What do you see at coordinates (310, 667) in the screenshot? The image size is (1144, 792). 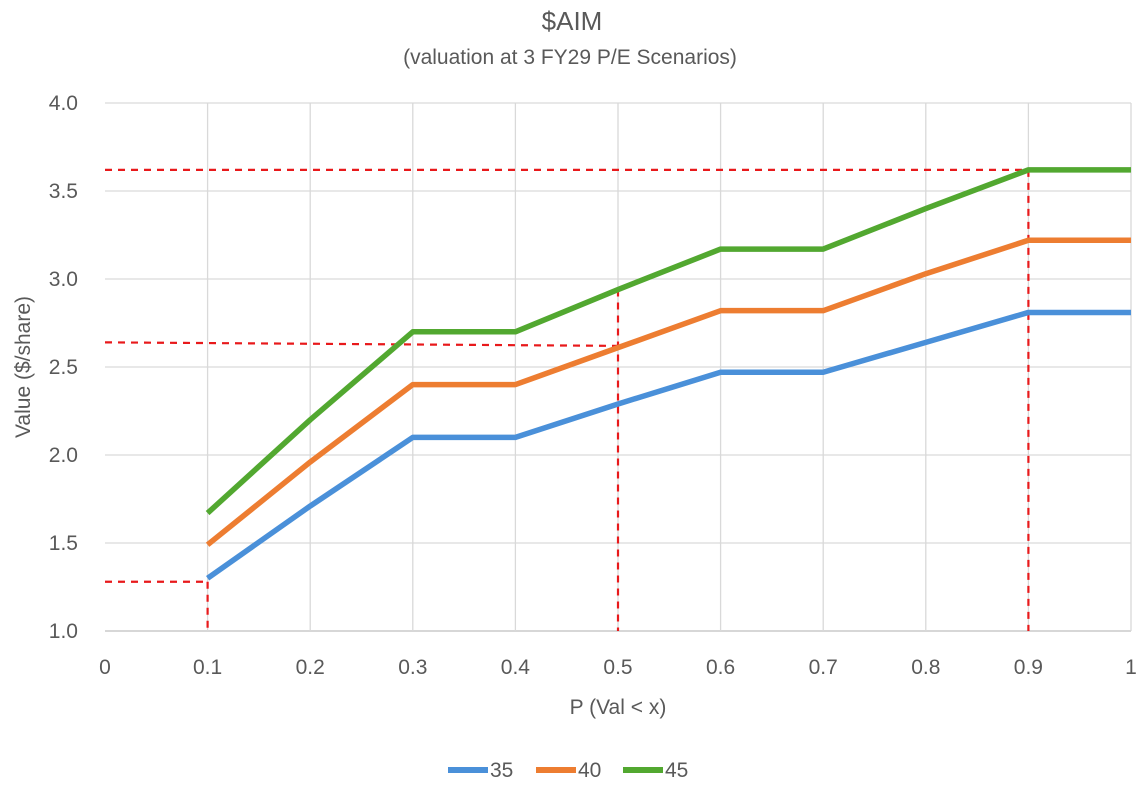 I see `x-tick-label: 0.2` at bounding box center [310, 667].